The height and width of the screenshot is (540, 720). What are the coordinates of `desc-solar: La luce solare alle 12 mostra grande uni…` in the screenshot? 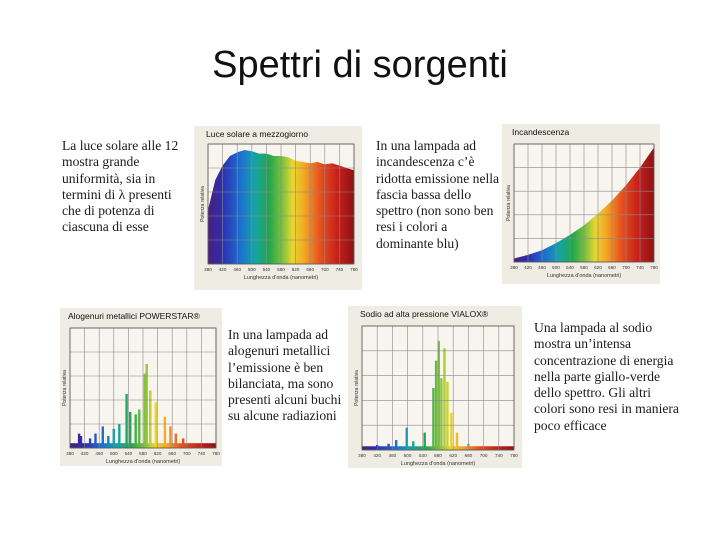 It's located at (120, 186).